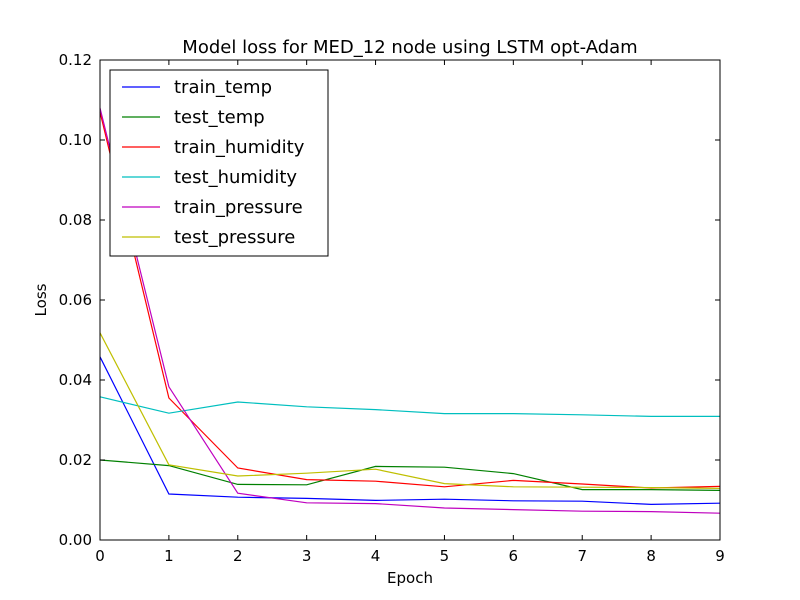 Image resolution: width=800 pixels, height=600 pixels. Describe the element at coordinates (234, 237) in the screenshot. I see `legend-label-test_pressure: test_pressure` at that location.